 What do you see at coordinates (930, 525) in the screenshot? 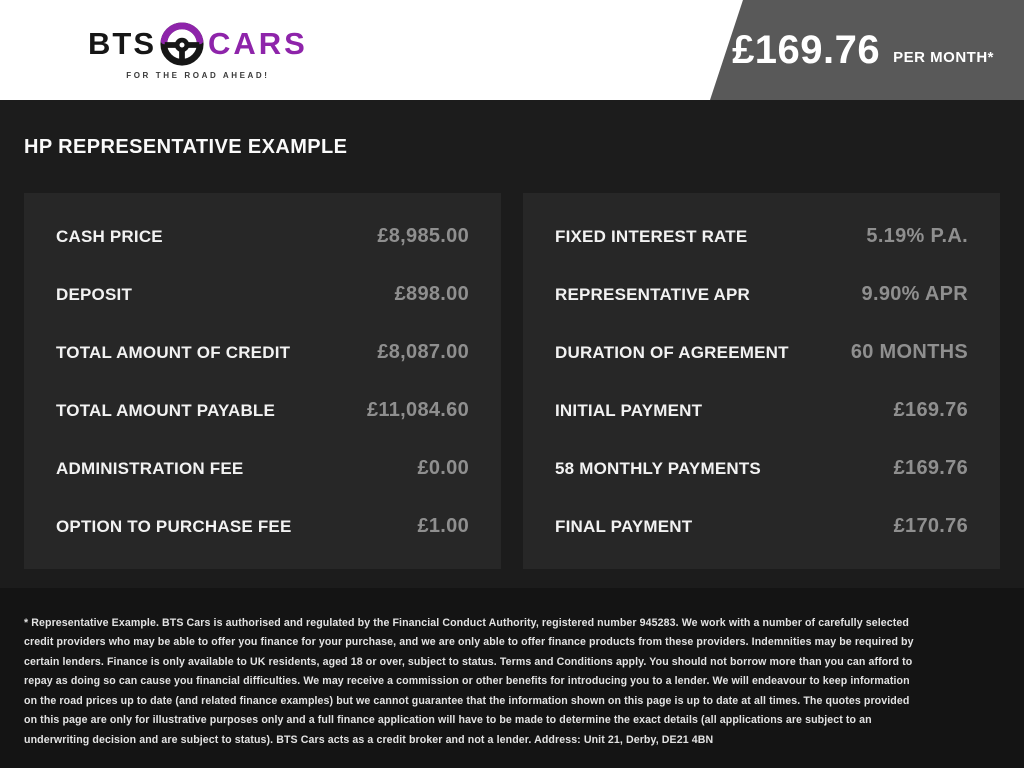
I see `finance-row-value: £170.76` at bounding box center [930, 525].